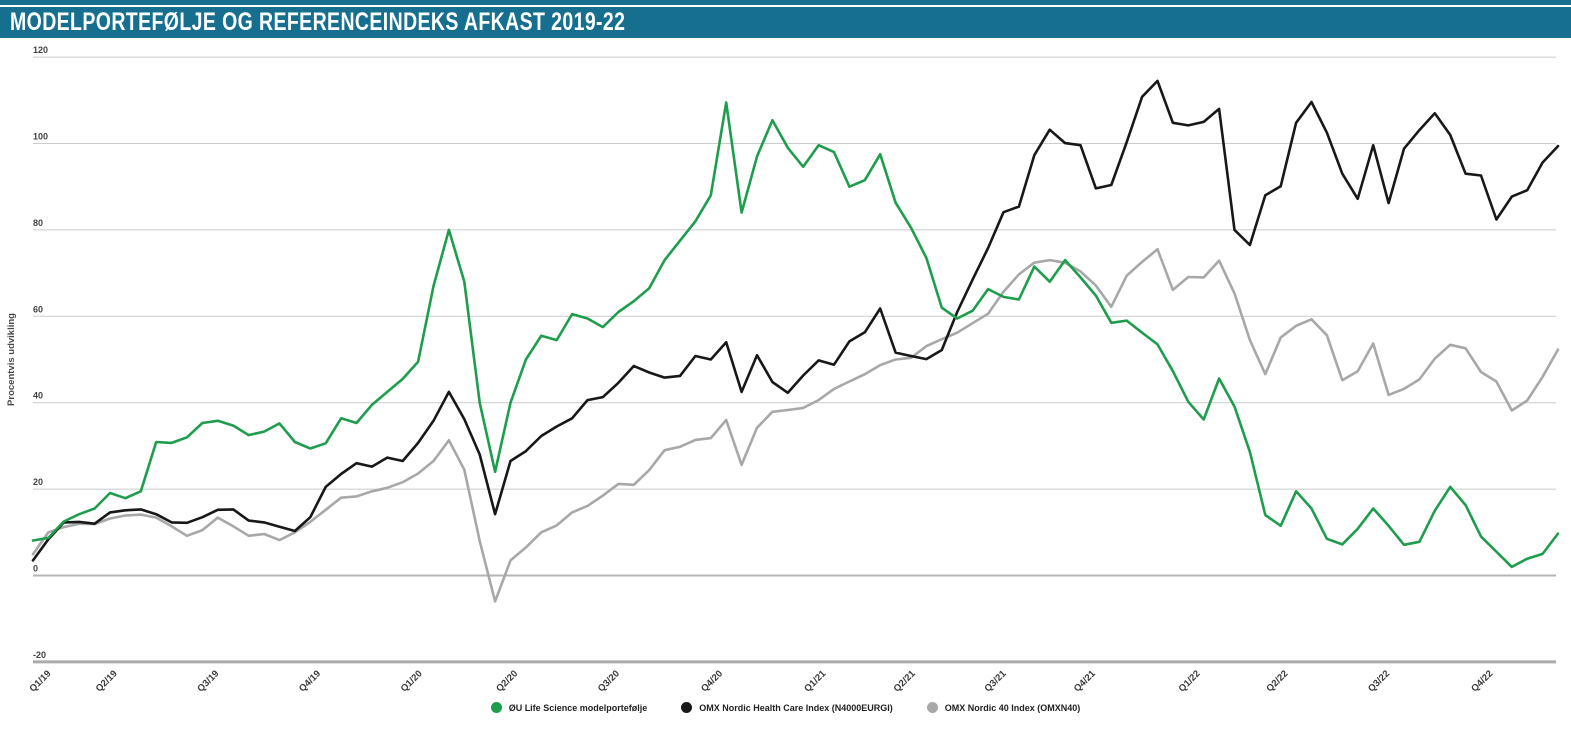 Image resolution: width=1571 pixels, height=735 pixels. Describe the element at coordinates (932, 707) in the screenshot. I see `gray-series-marker-icon` at that location.